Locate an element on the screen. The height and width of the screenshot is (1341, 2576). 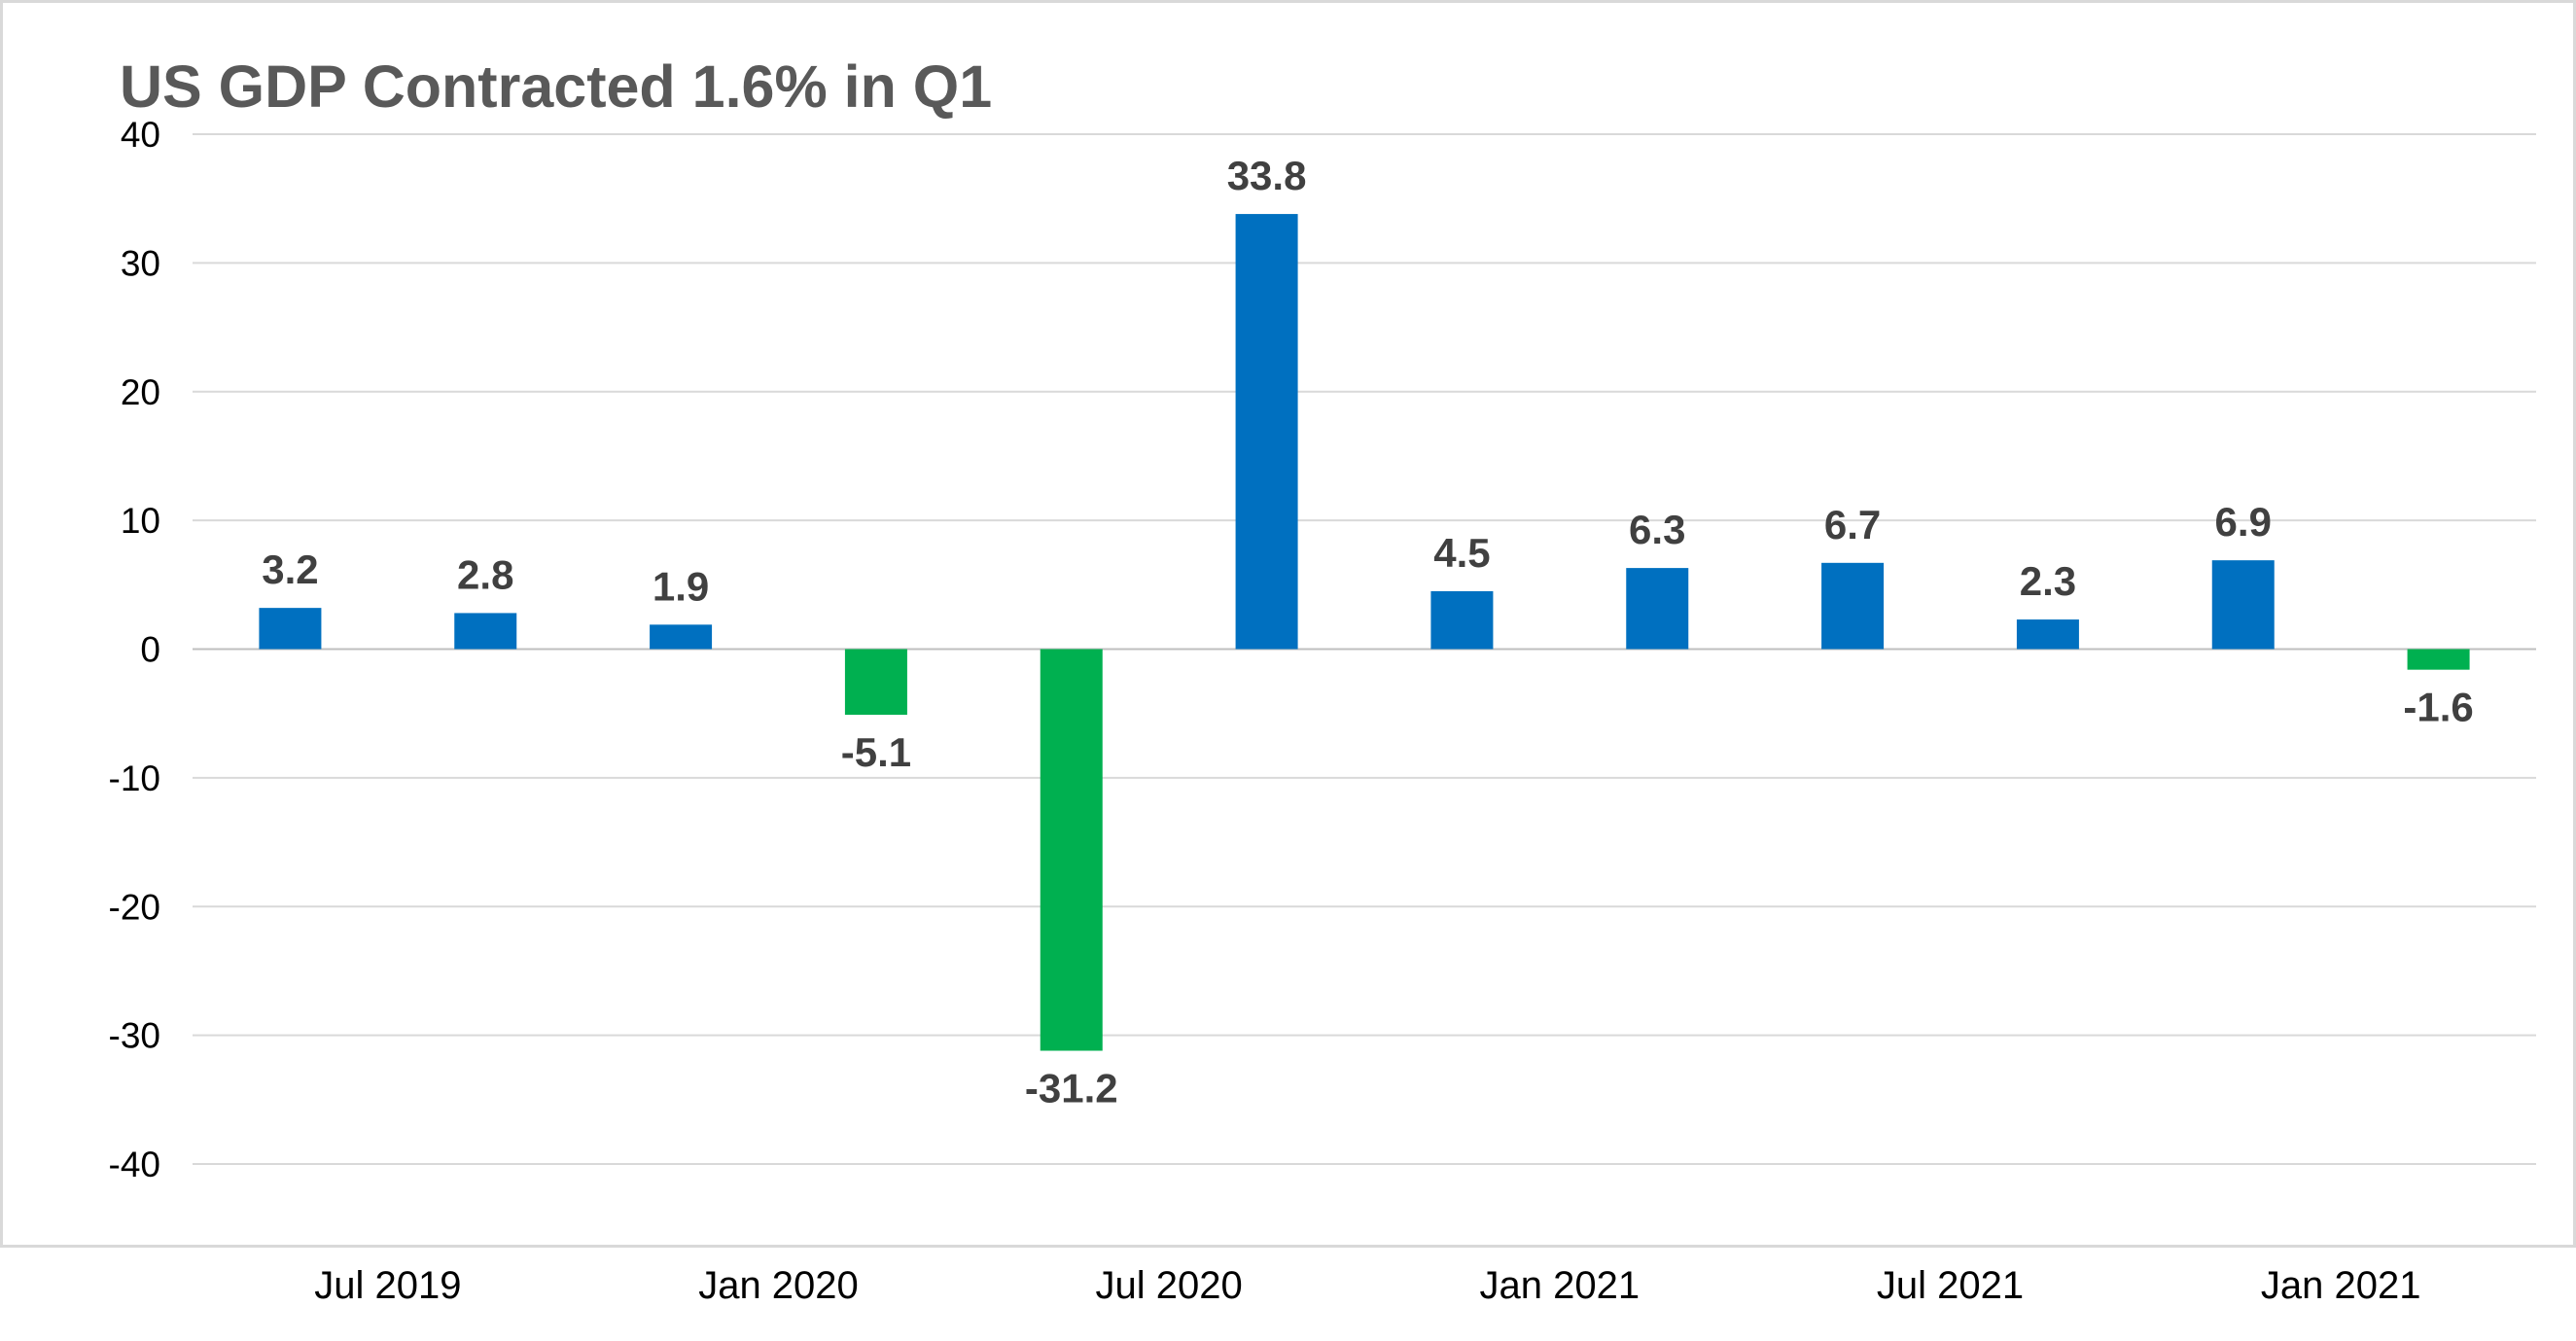
y-tick-label: 30 is located at coordinates (140, 263).